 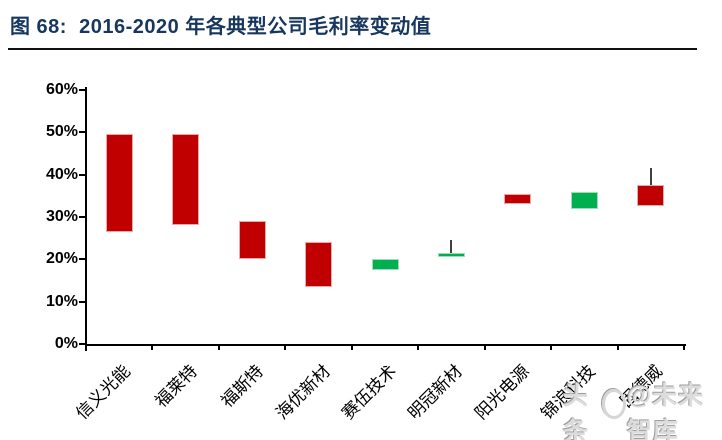 What do you see at coordinates (61, 259) in the screenshot?
I see `y-axis-tick-label: 20%` at bounding box center [61, 259].